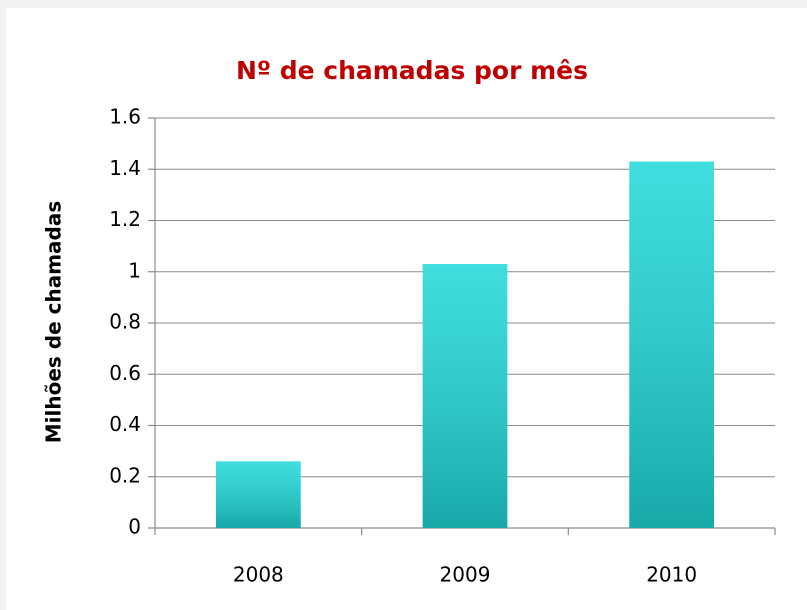 The width and height of the screenshot is (807, 610). What do you see at coordinates (125, 168) in the screenshot?
I see `y-tick-label: 1.4` at bounding box center [125, 168].